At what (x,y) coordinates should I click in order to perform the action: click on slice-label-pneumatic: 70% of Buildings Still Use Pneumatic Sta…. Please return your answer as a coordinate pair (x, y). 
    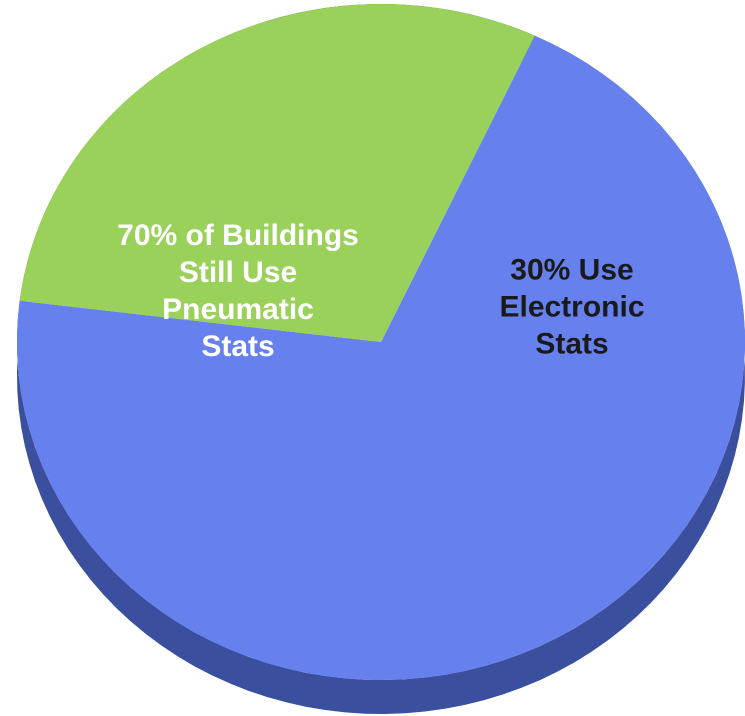
    Looking at the image, I should click on (238, 291).